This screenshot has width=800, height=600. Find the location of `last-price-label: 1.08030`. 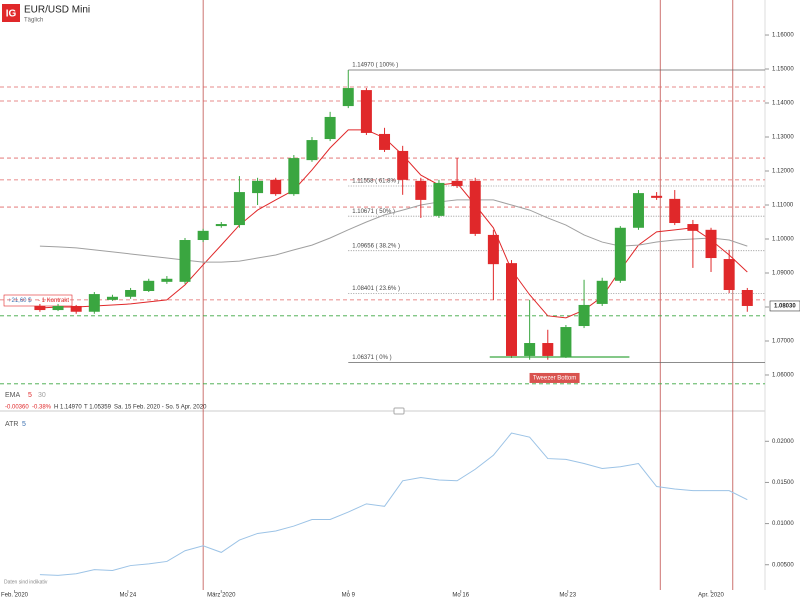

last-price-label: 1.08030 is located at coordinates (785, 307).